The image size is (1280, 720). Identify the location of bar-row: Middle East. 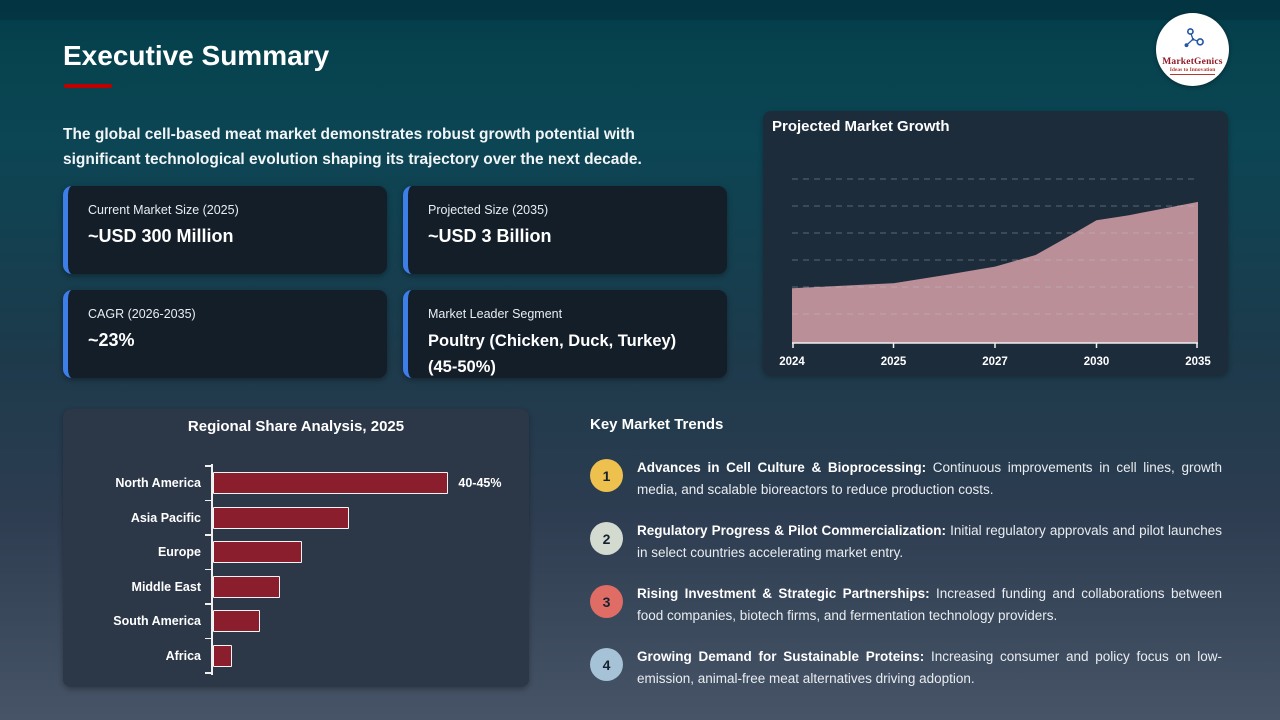
(301, 587).